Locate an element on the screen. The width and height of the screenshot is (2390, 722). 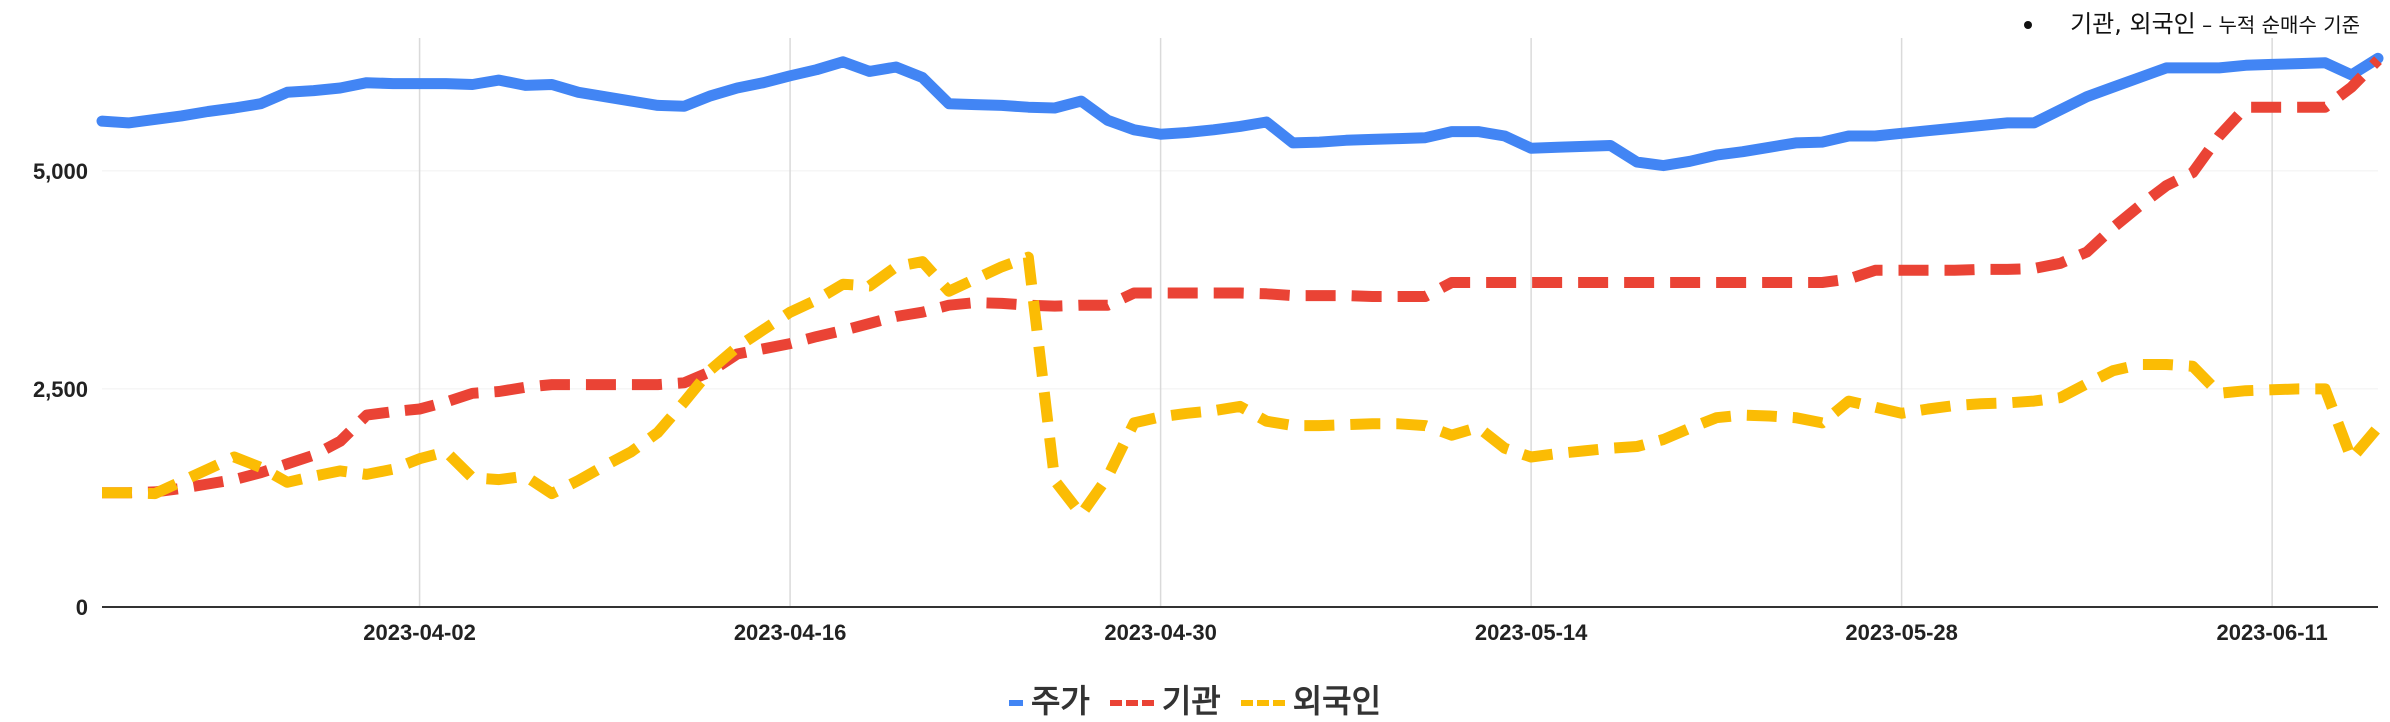
legend: 주가 기관 외국인 is located at coordinates (1195, 699).